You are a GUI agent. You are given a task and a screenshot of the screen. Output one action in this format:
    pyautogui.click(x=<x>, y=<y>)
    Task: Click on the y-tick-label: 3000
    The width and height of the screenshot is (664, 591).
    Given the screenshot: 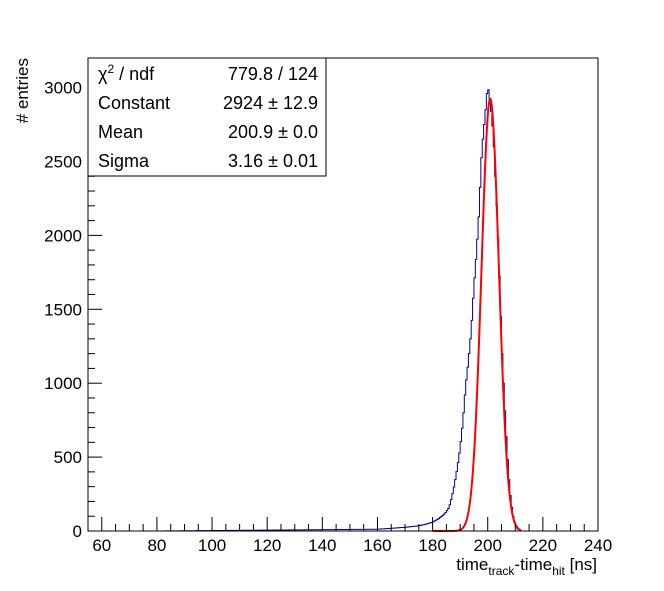 What is the action you would take?
    pyautogui.click(x=63, y=88)
    